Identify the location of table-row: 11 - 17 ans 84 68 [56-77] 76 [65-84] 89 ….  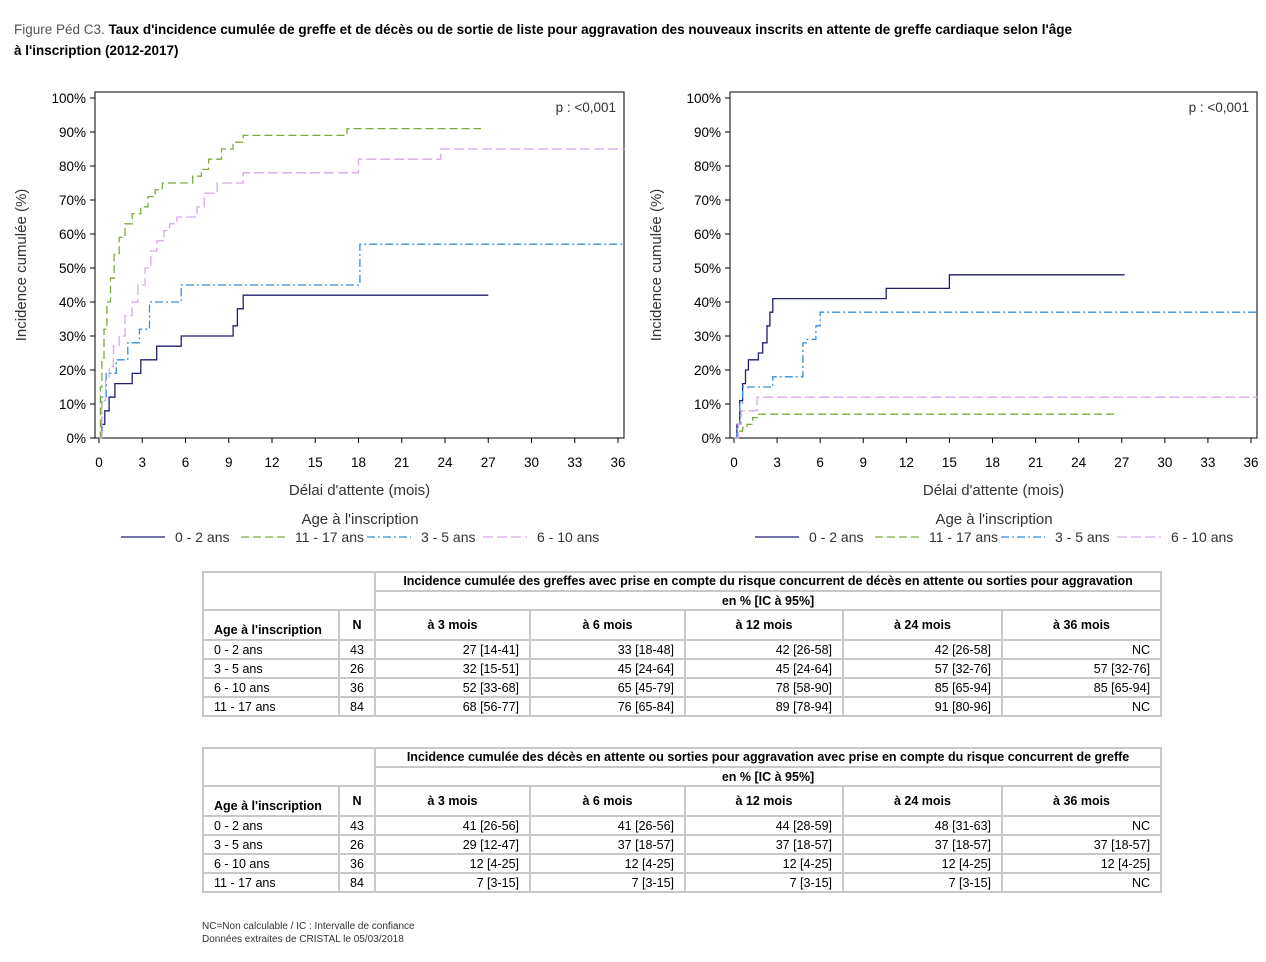
(682, 706).